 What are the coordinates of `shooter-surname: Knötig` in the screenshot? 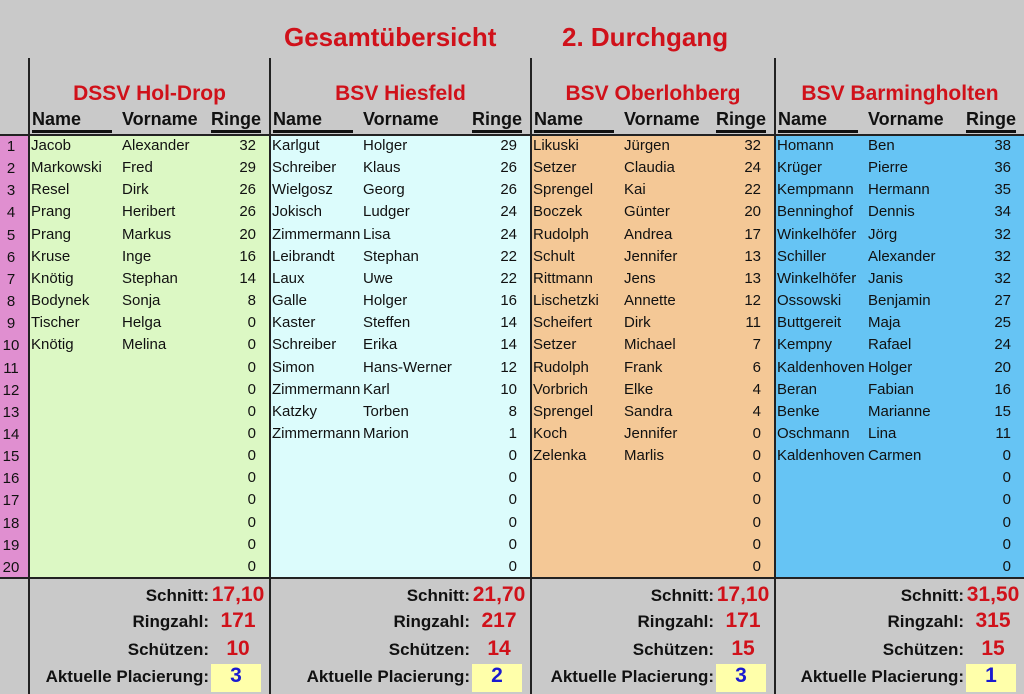 It's located at (52, 278).